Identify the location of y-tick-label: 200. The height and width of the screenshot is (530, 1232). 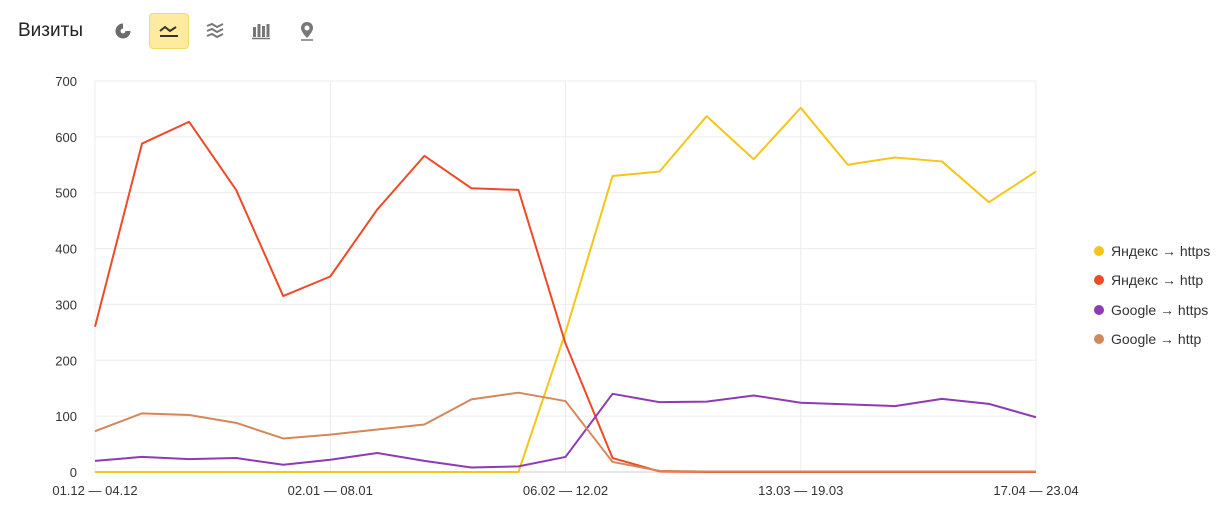
(66, 360).